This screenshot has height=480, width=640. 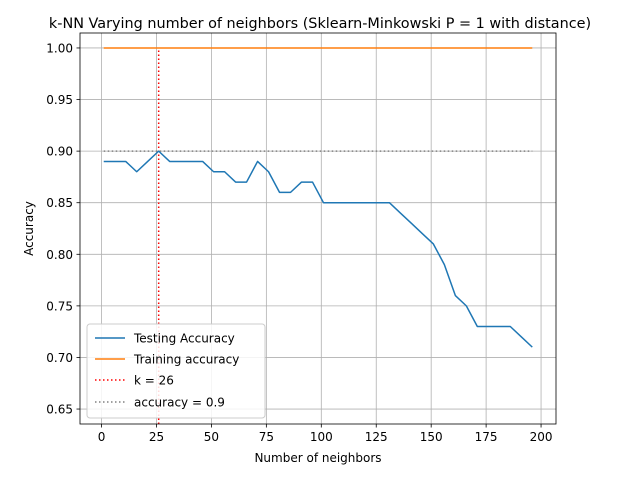 I want to click on legend-label-accuracy: accuracy = 0.9, so click(x=179, y=403).